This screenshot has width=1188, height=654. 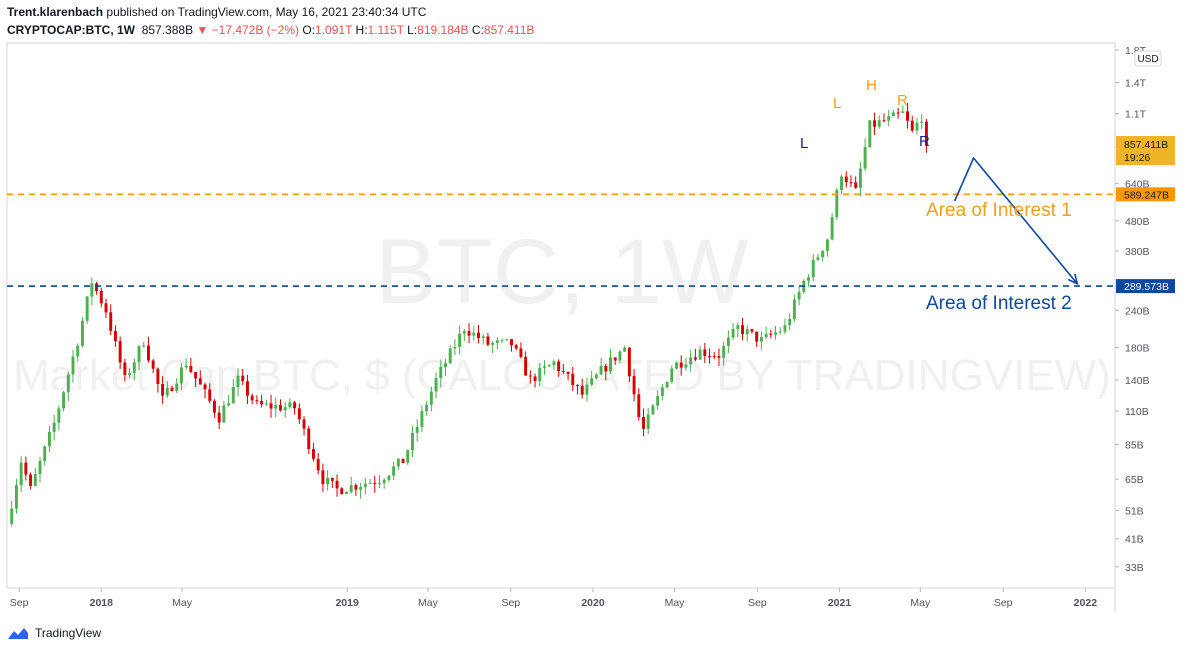 I want to click on time-tick-label: 2022, so click(x=1086, y=603).